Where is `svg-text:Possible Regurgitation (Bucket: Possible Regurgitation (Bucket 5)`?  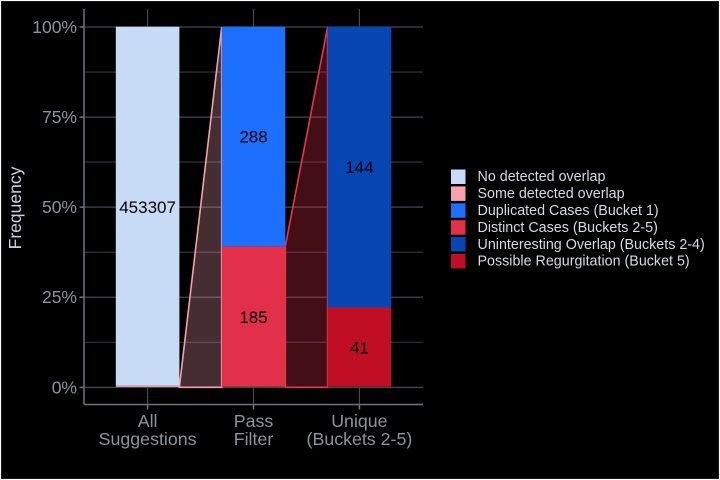 svg-text:Possible Regurgitation (Bucket: Possible Regurgitation (Bucket 5) is located at coordinates (584, 262).